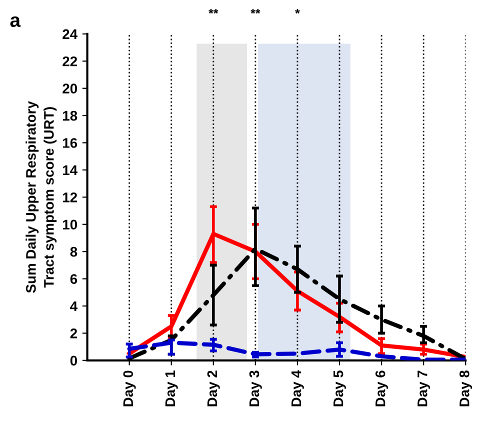 The width and height of the screenshot is (485, 424). What do you see at coordinates (74, 306) in the screenshot?
I see `y-tick-label: 4` at bounding box center [74, 306].